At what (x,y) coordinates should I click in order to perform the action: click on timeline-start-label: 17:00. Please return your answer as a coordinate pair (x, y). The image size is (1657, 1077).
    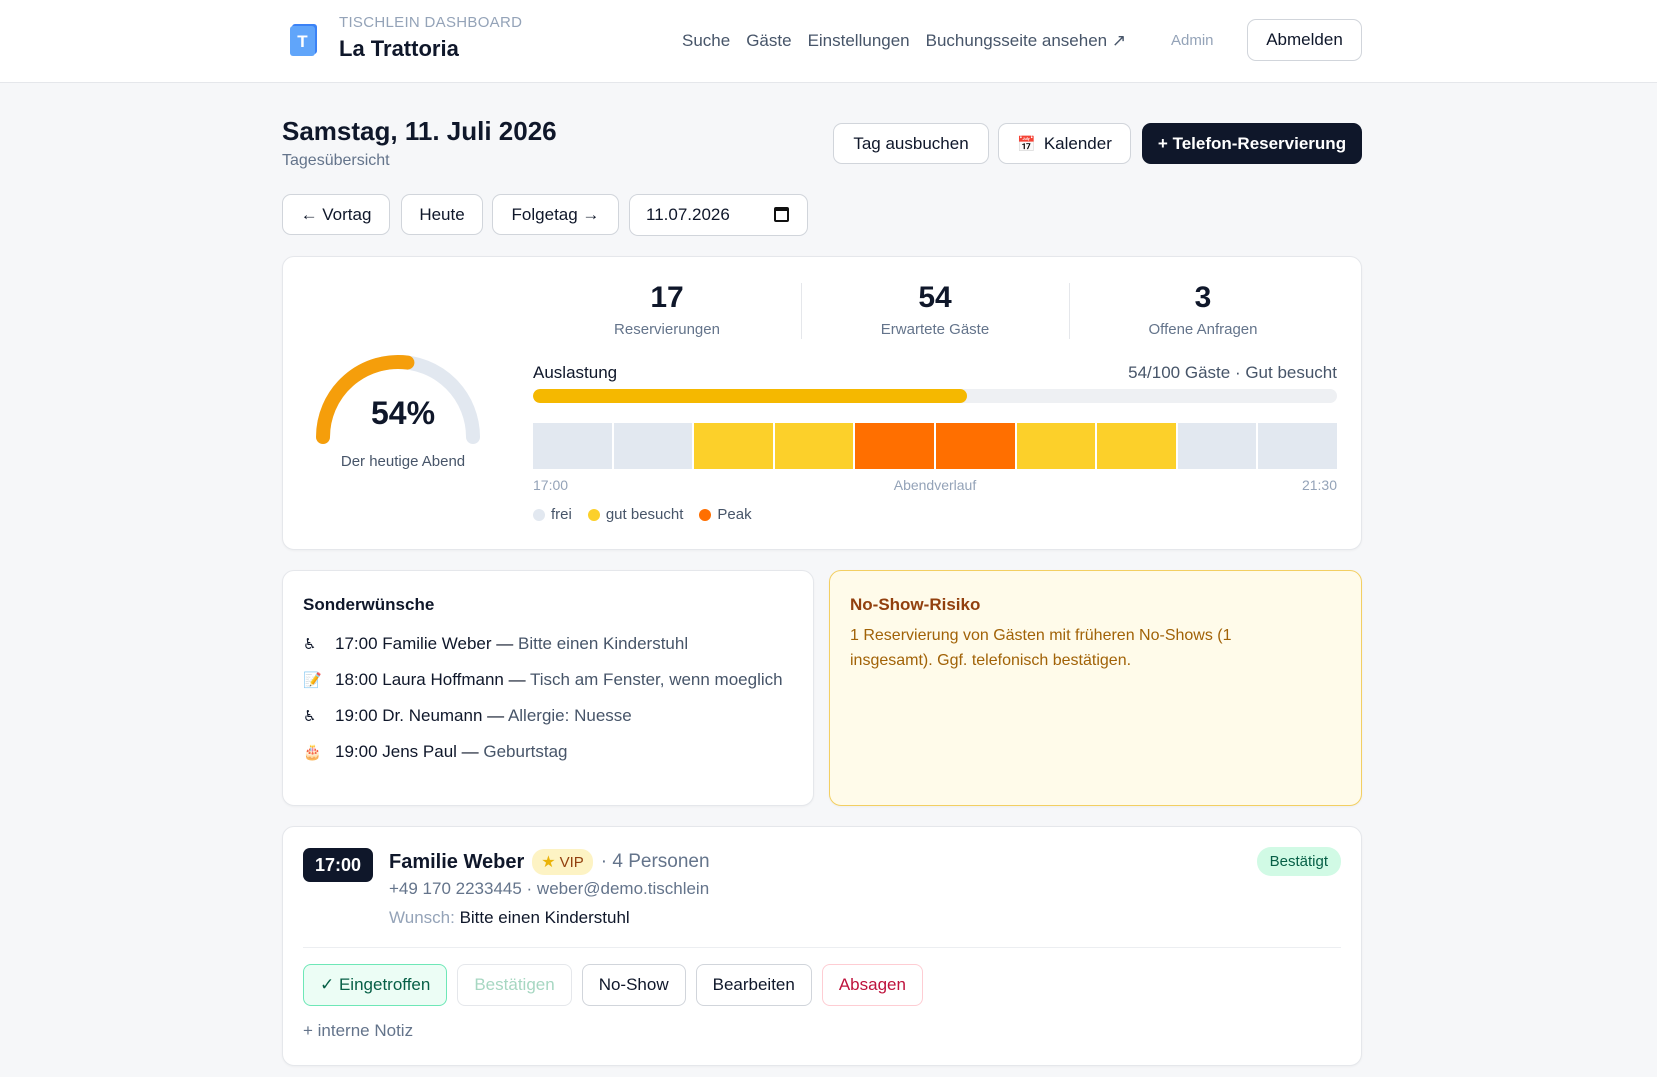
    Looking at the image, I should click on (551, 485).